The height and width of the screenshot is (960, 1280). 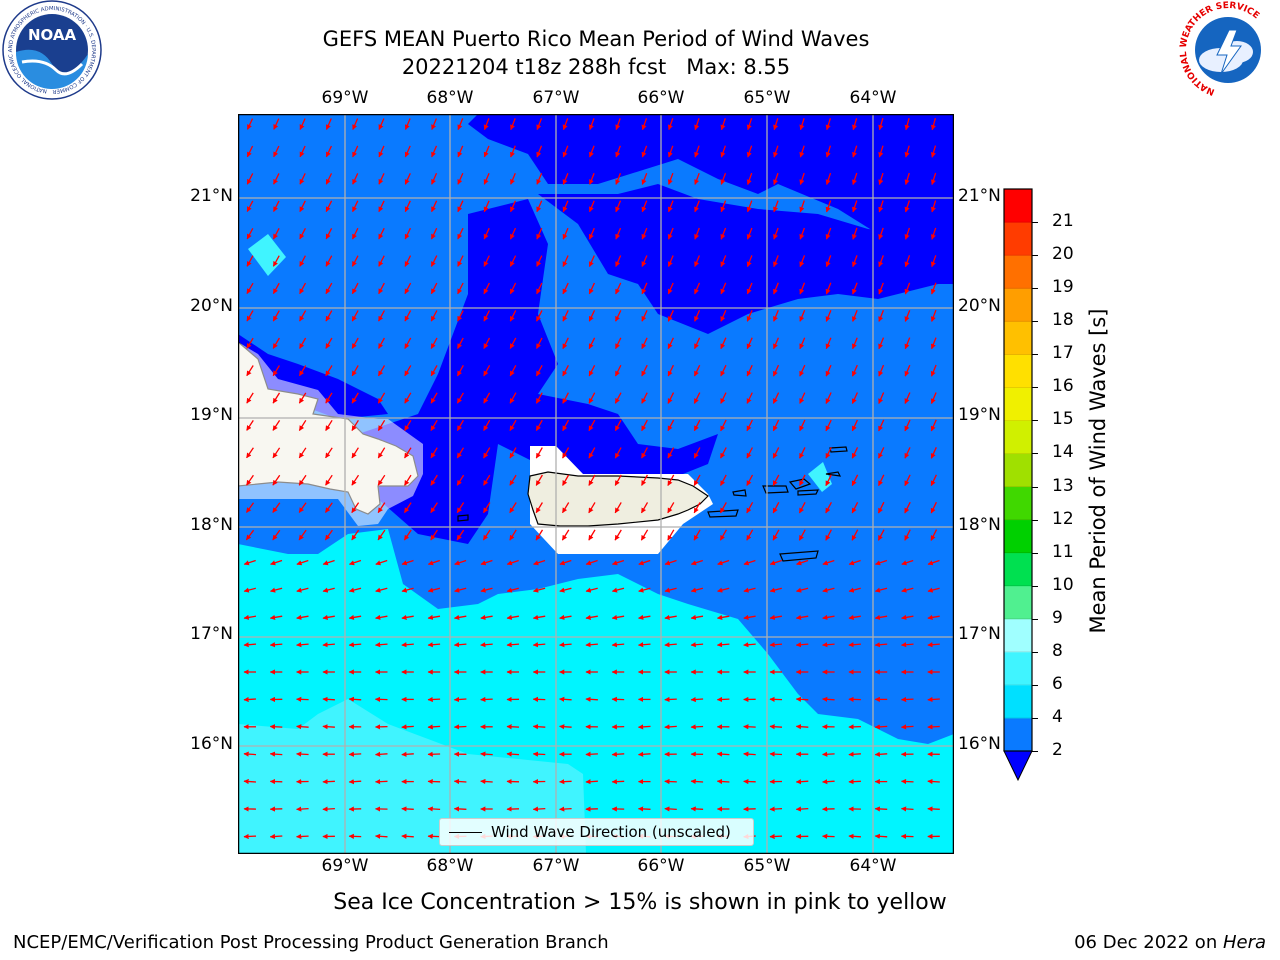 I want to click on colorbar-frame, so click(x=1018, y=470).